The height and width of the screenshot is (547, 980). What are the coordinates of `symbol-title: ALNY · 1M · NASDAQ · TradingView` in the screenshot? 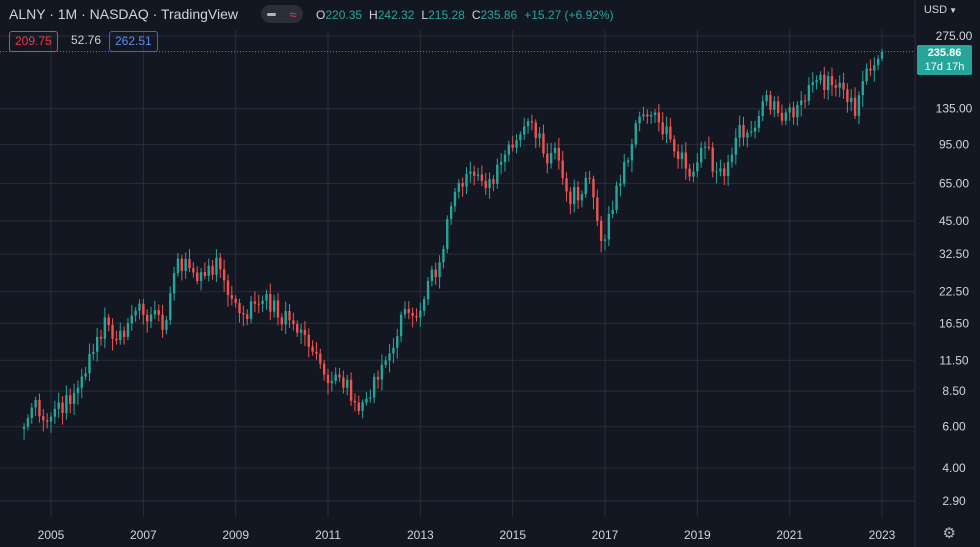 It's located at (124, 14).